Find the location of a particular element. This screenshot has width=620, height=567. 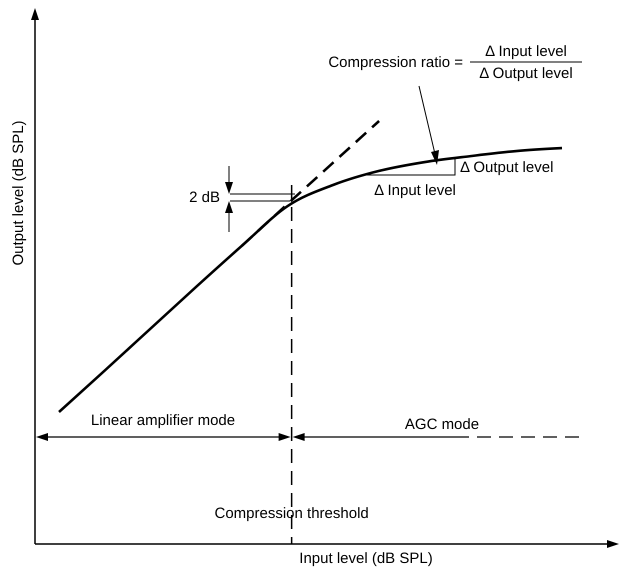

annotation: Δ Output level is located at coordinates (507, 167).